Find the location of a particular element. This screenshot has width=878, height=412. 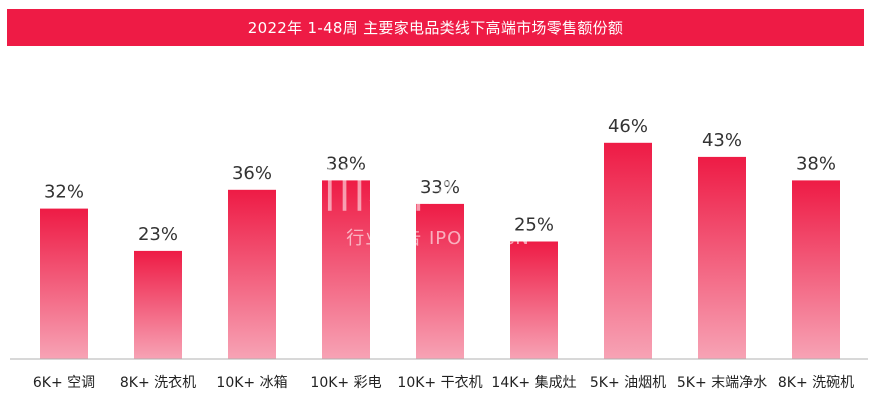

watermark: |||洋|尤购家 行业报告 IPOIPO.CN is located at coordinates (439, 204).